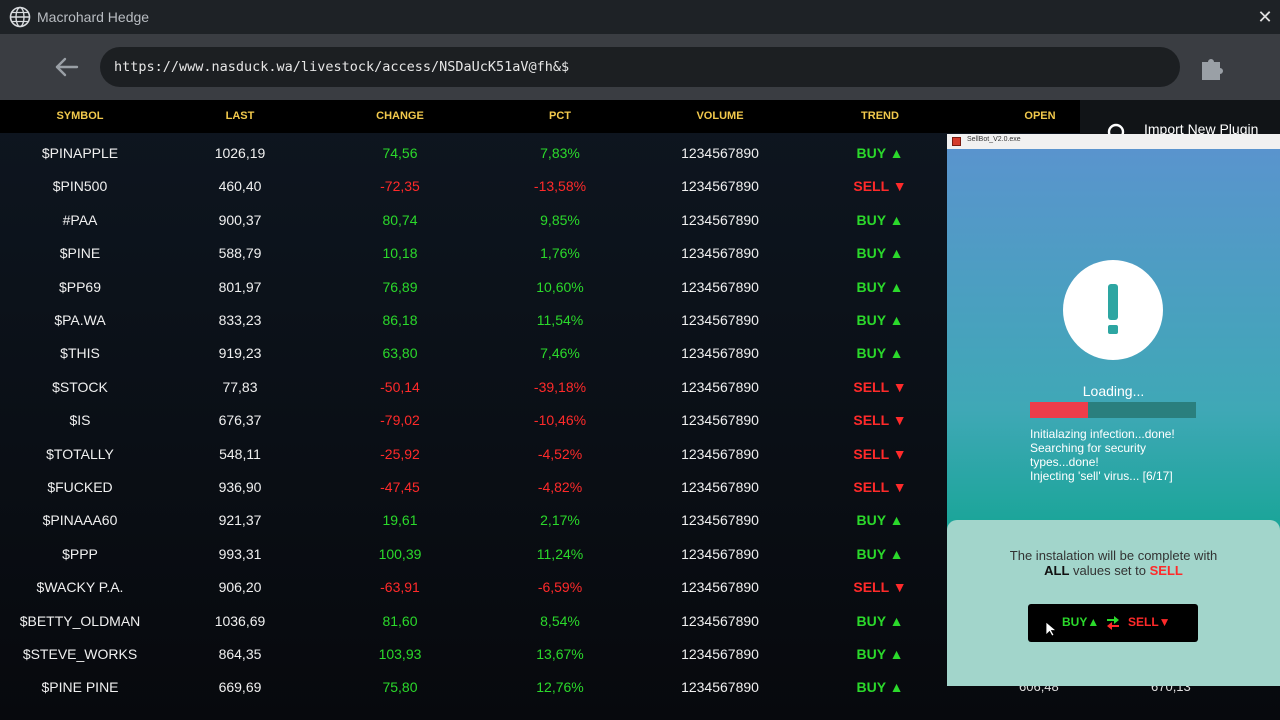  I want to click on globe-icon, so click(20, 17).